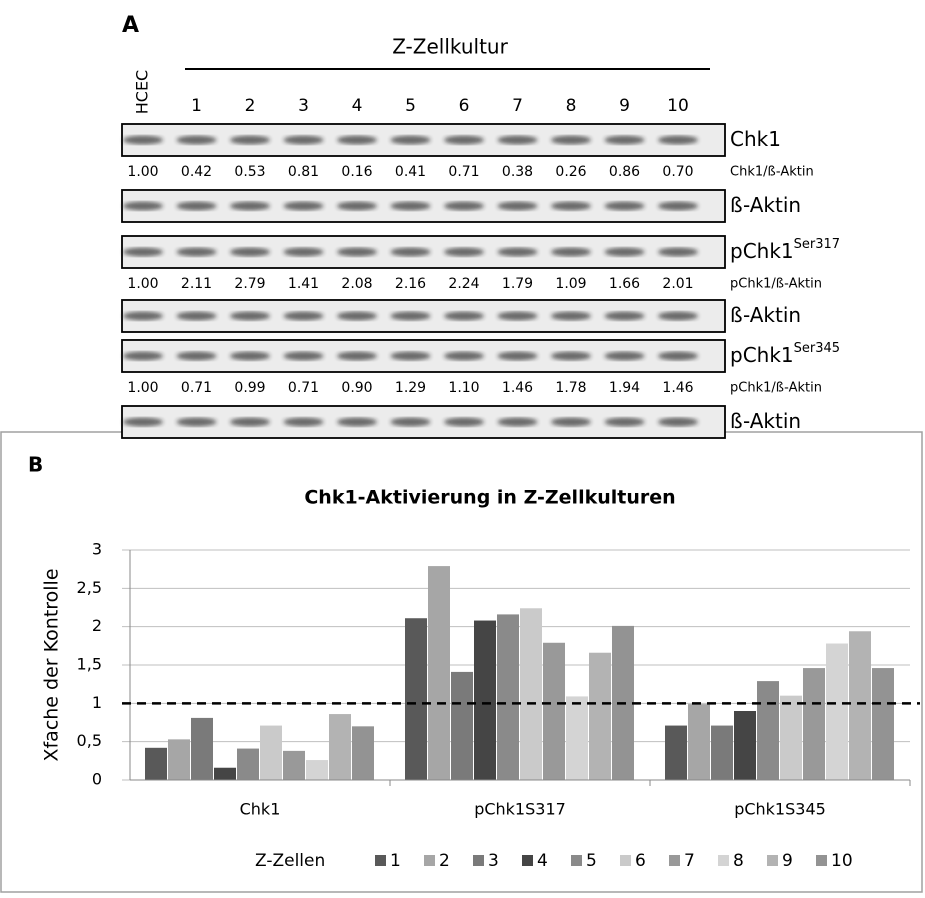 This screenshot has width=925, height=898. I want to click on group-label: Z-Zellkultur, so click(450, 47).